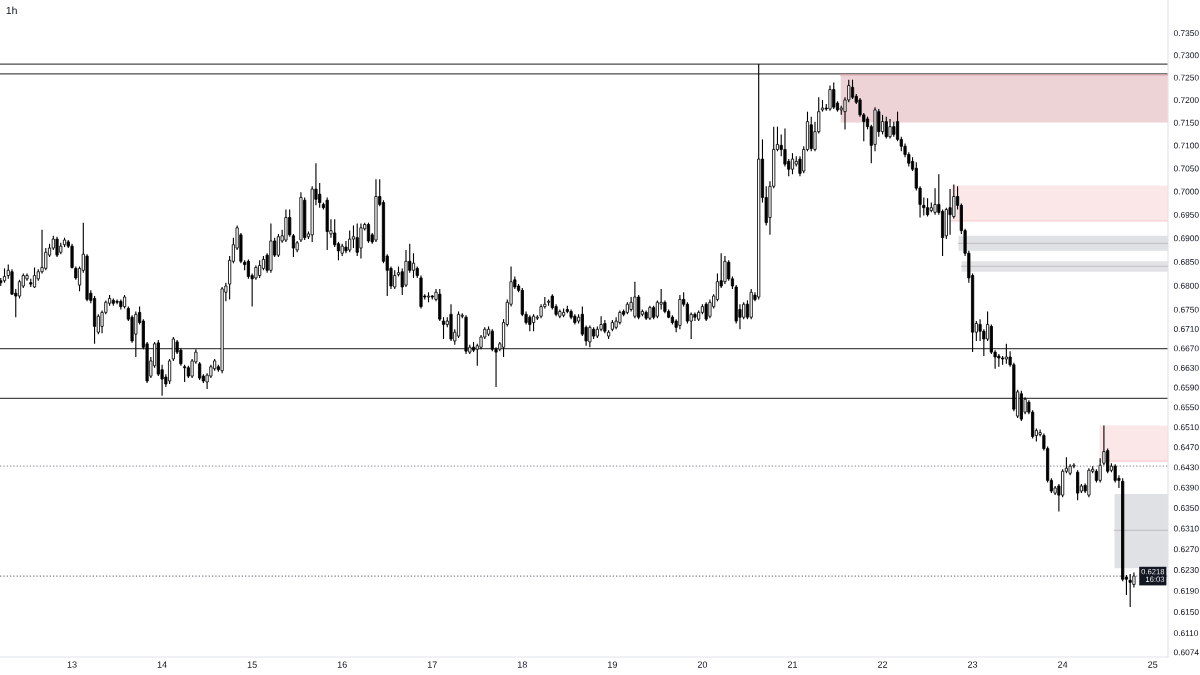 The width and height of the screenshot is (1200, 675). Describe the element at coordinates (1186, 652) in the screenshot. I see `y-tick-label: 0.6074` at that location.